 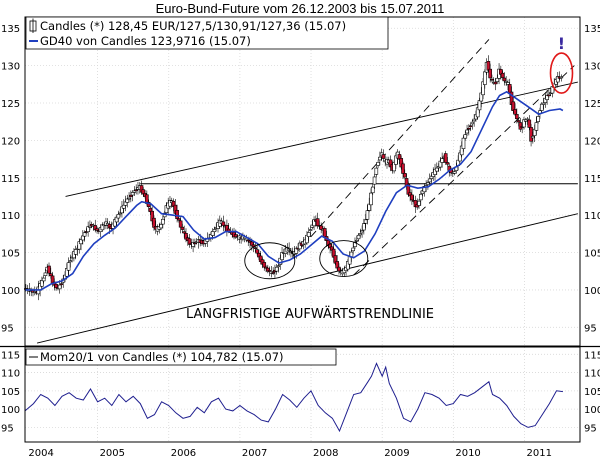 I want to click on momentum-legend-box, so click(x=181, y=357).